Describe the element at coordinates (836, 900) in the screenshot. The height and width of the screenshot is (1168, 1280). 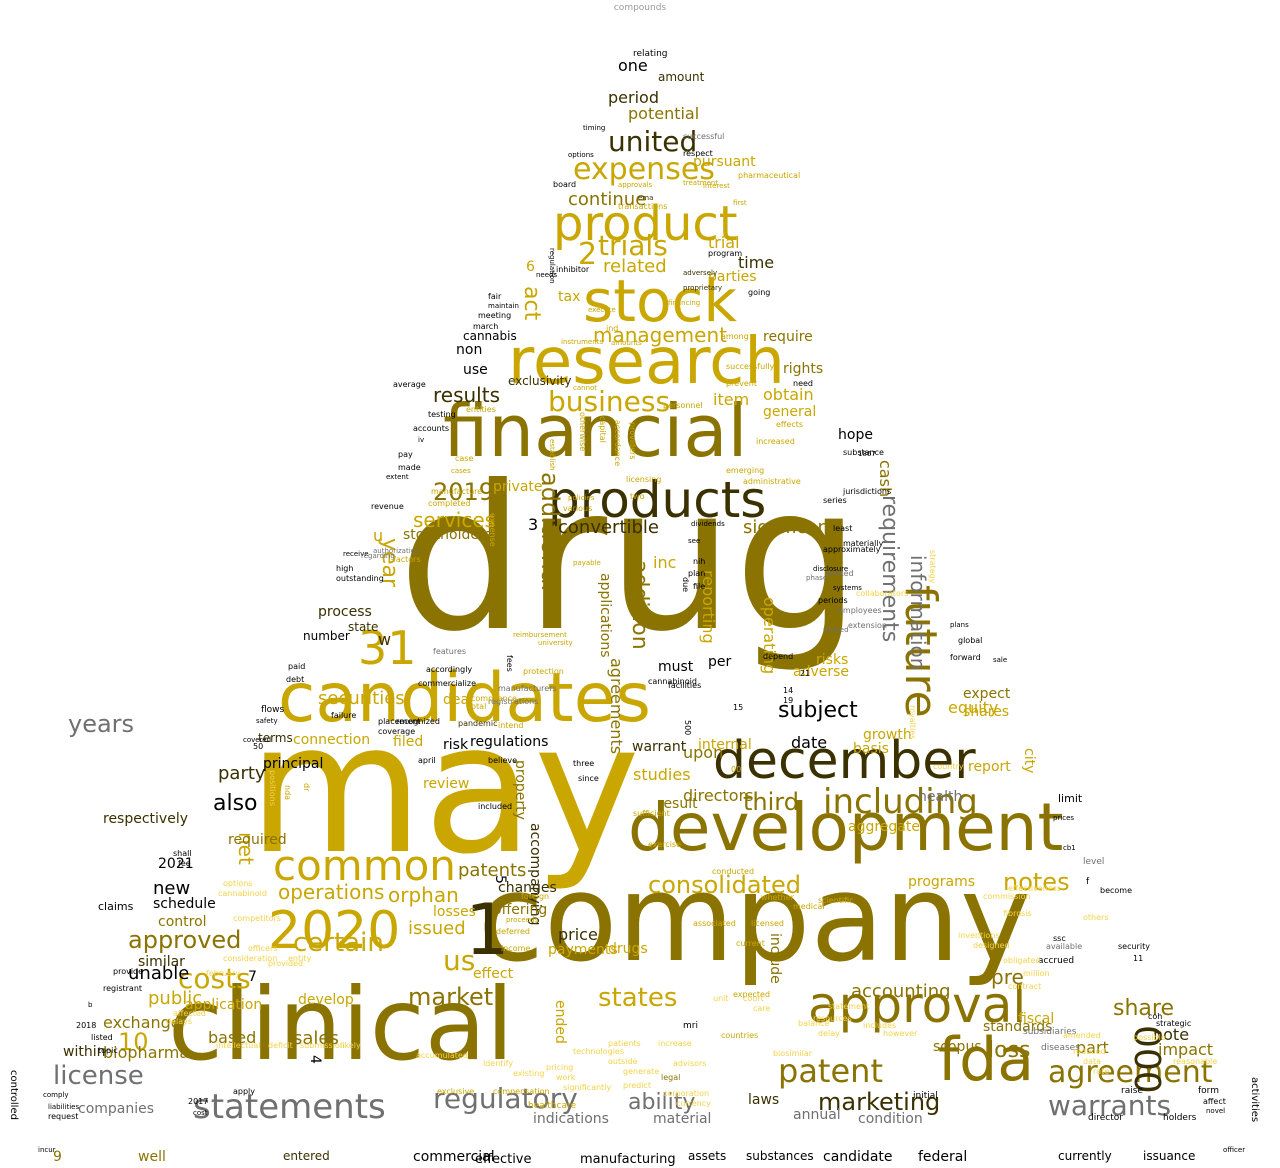
I see `word-scientific: scientific` at that location.